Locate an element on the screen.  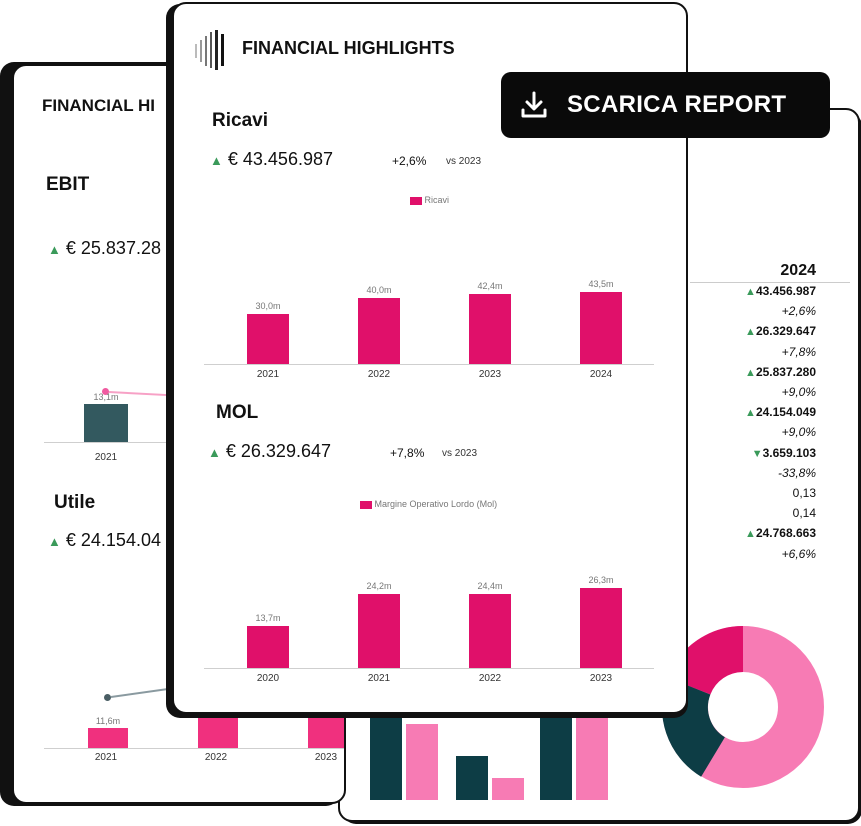
table-cell-value: +2,6% is located at coordinates (798, 311).